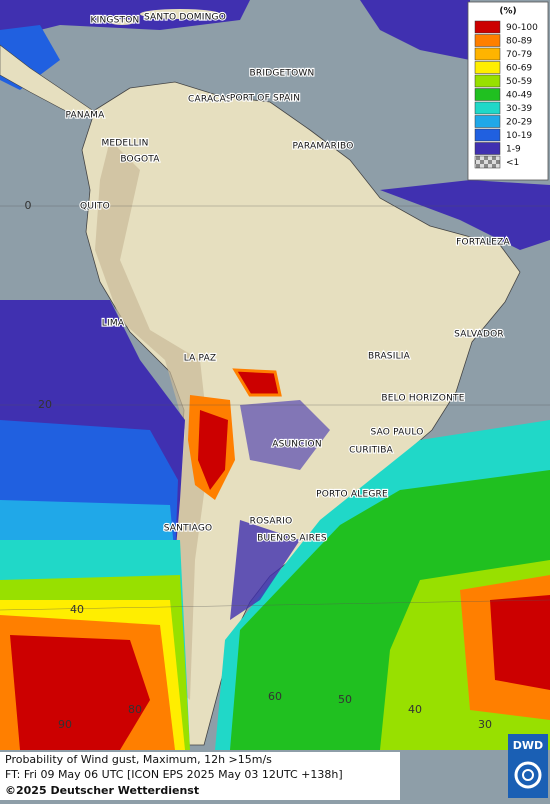 This screenshot has width=550, height=804. Describe the element at coordinates (152, 420) in the screenshot. I see `relief` at that location.